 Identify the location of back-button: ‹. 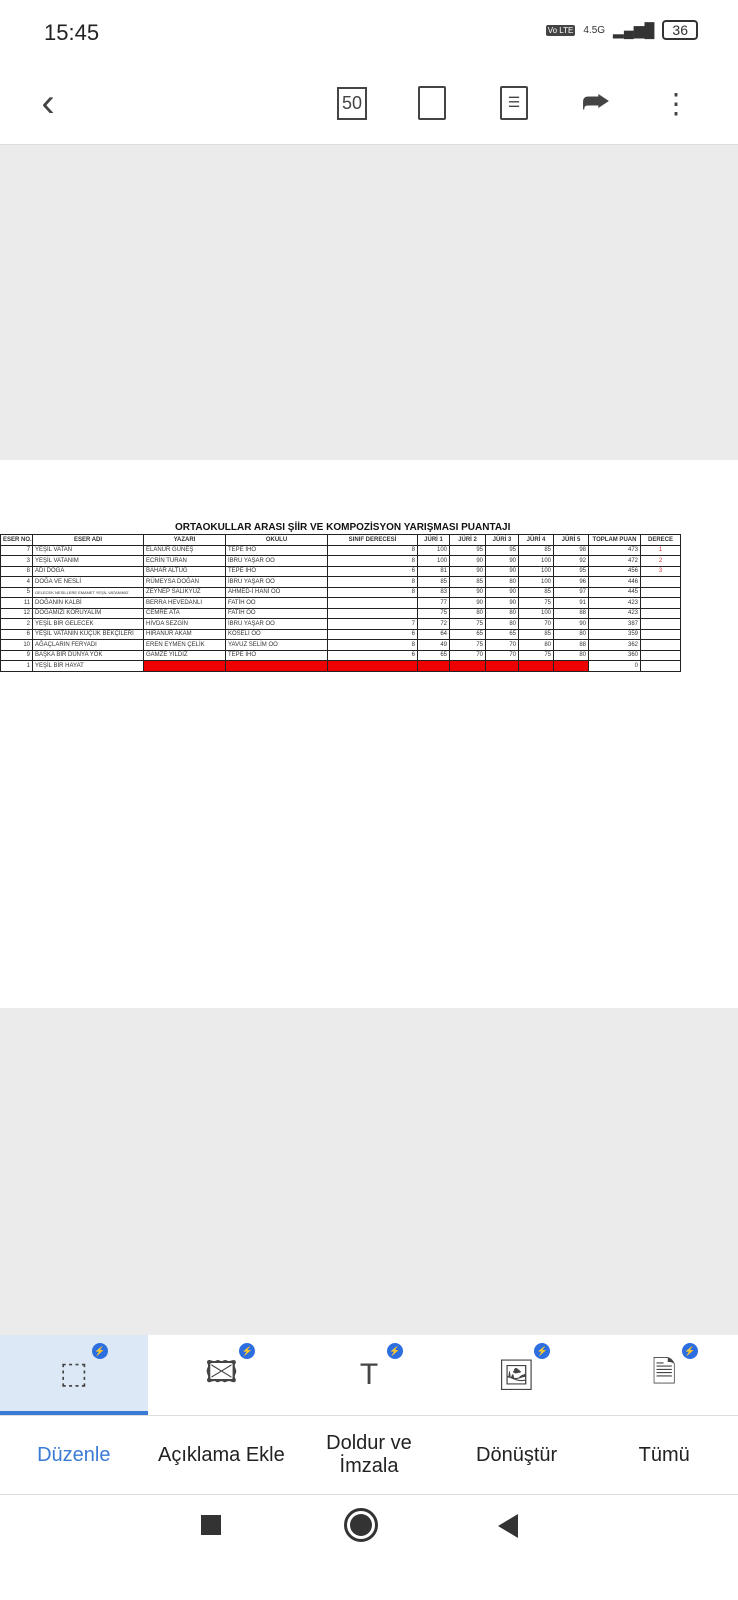
(48, 102).